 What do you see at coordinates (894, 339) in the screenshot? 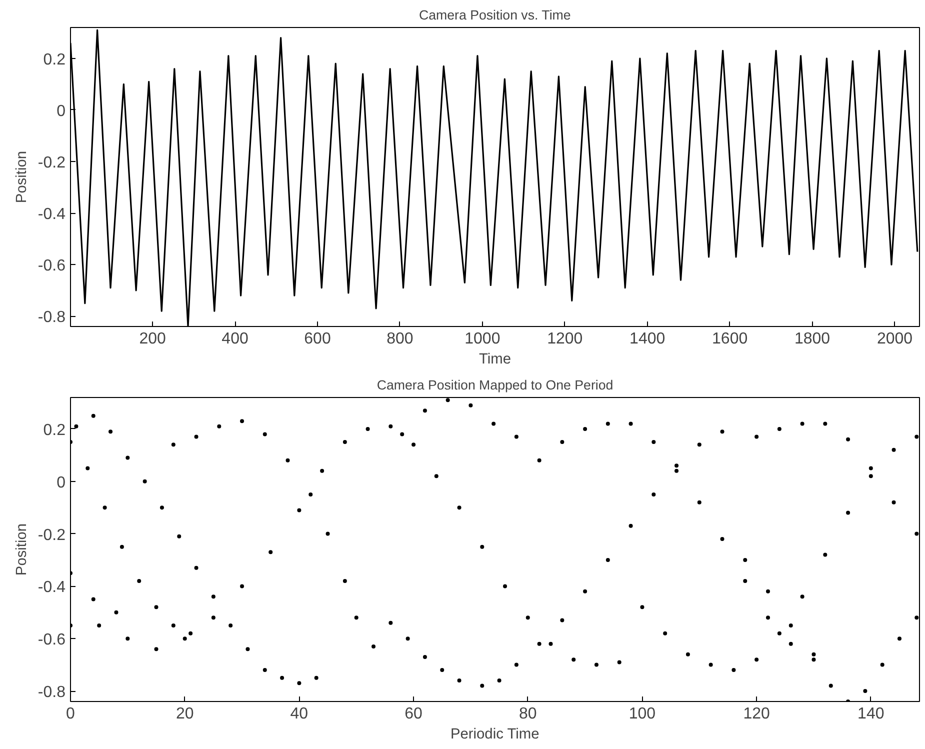
I see `x-tick-label: 2000` at bounding box center [894, 339].